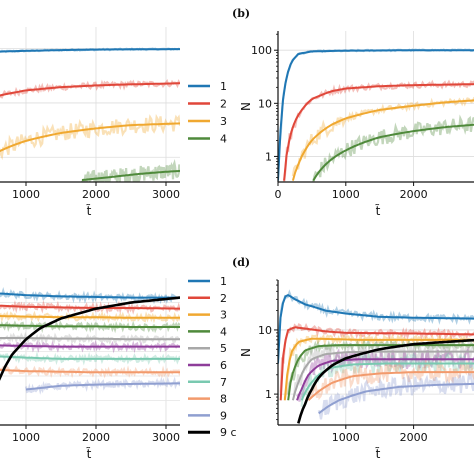 The image size is (474, 474). What do you see at coordinates (223, 348) in the screenshot?
I see `legend-label: 5` at bounding box center [223, 348].